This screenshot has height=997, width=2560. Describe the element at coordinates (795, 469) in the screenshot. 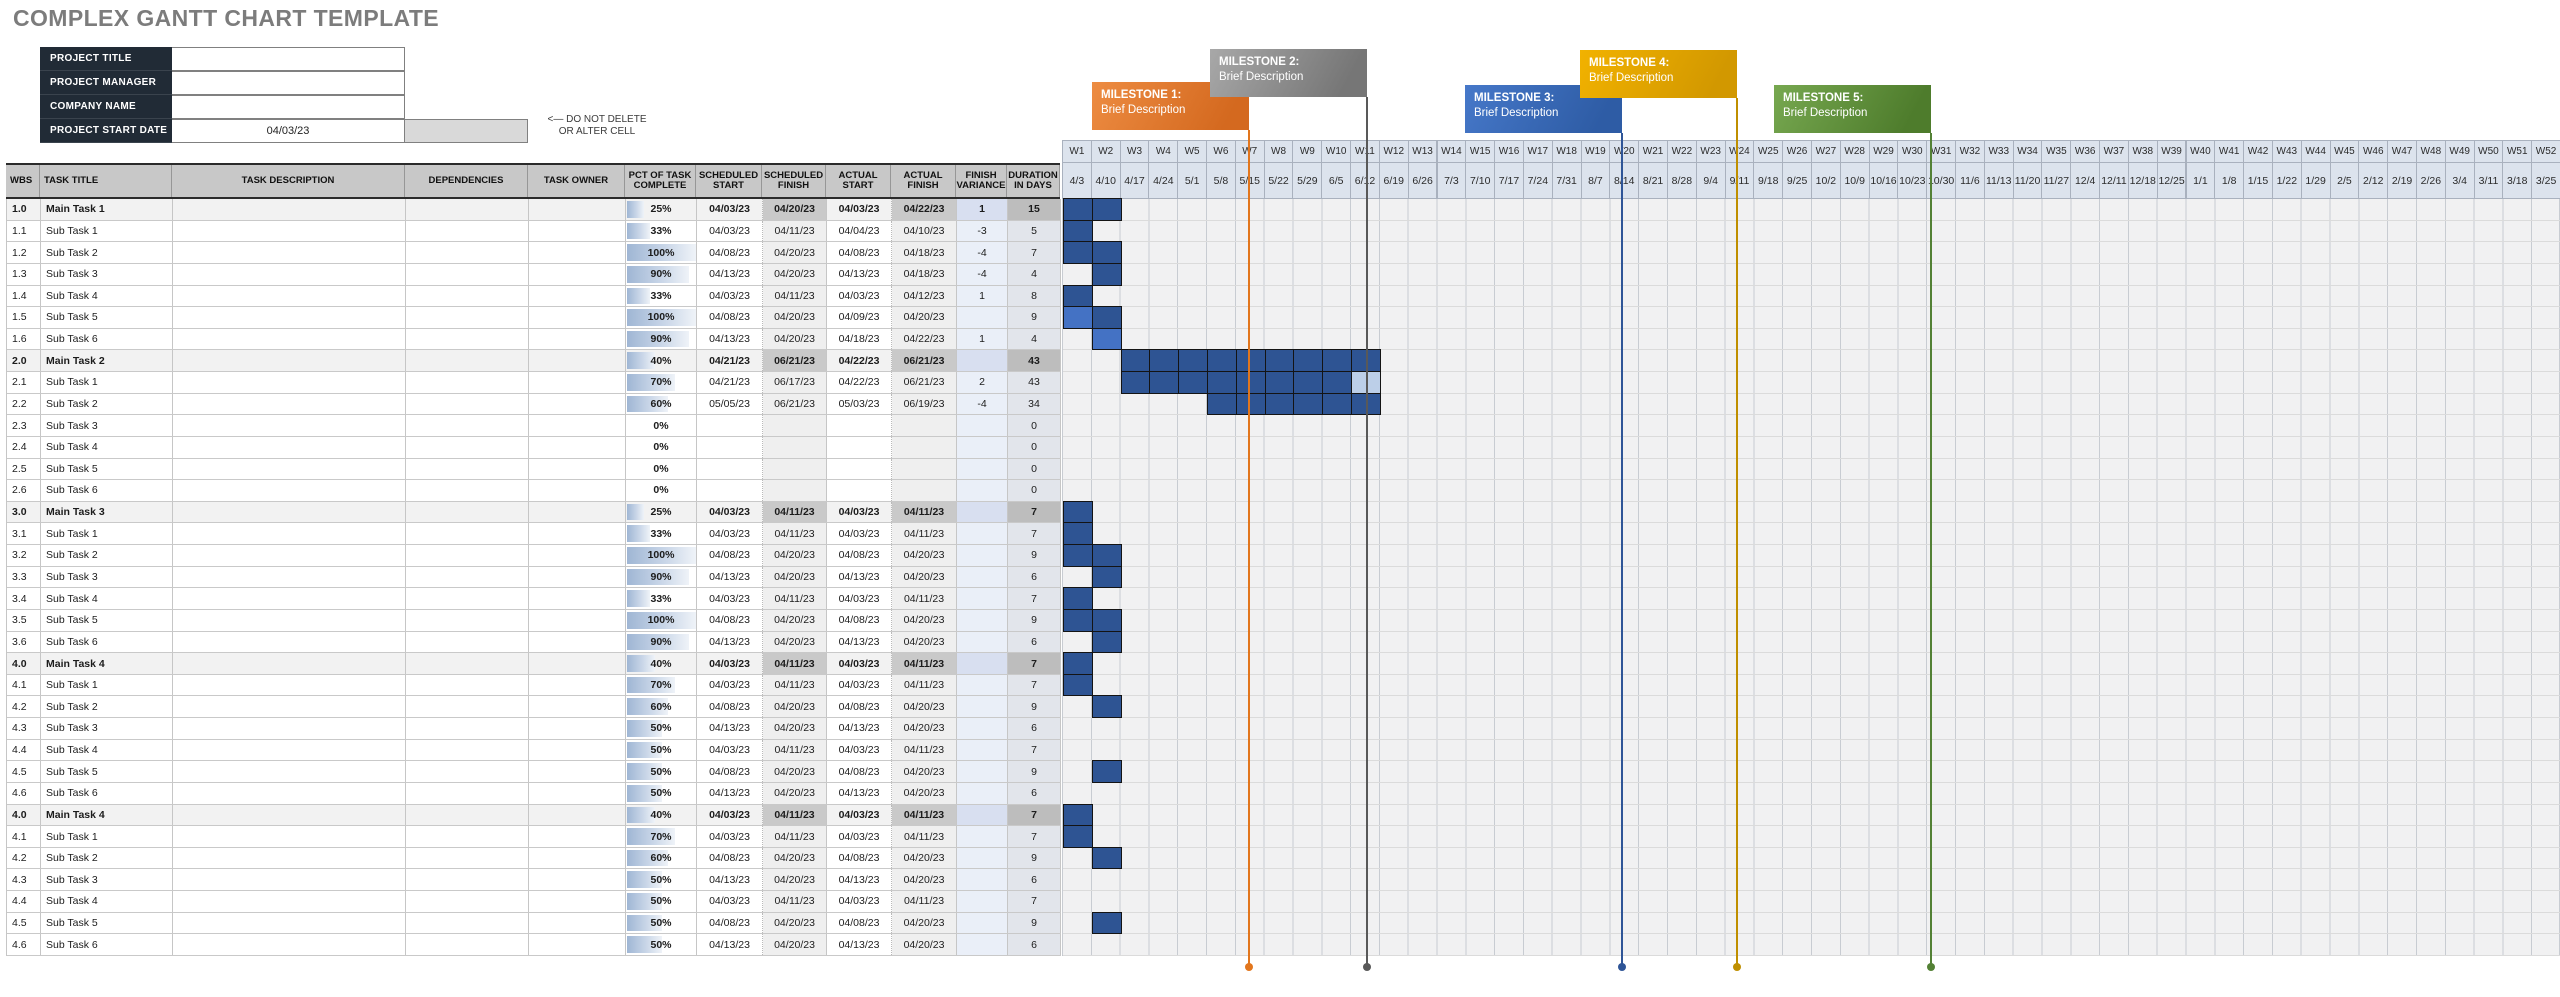

I see `scheduled-finish-cell` at that location.